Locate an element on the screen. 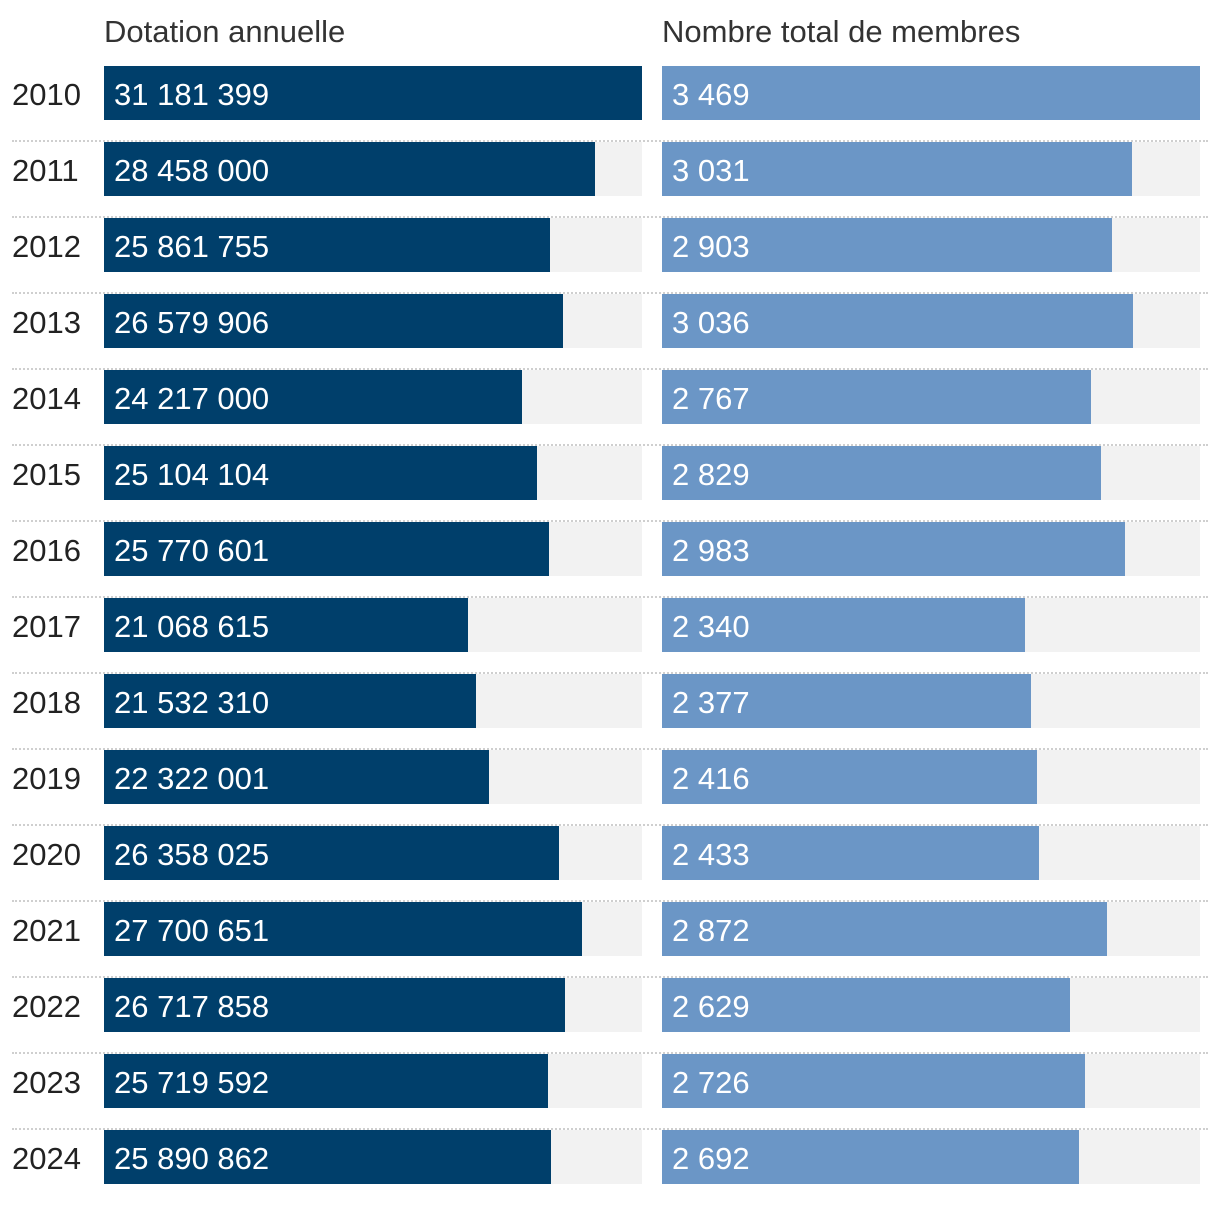 The width and height of the screenshot is (1220, 1206). bar-track: 25 719 592 is located at coordinates (373, 1081).